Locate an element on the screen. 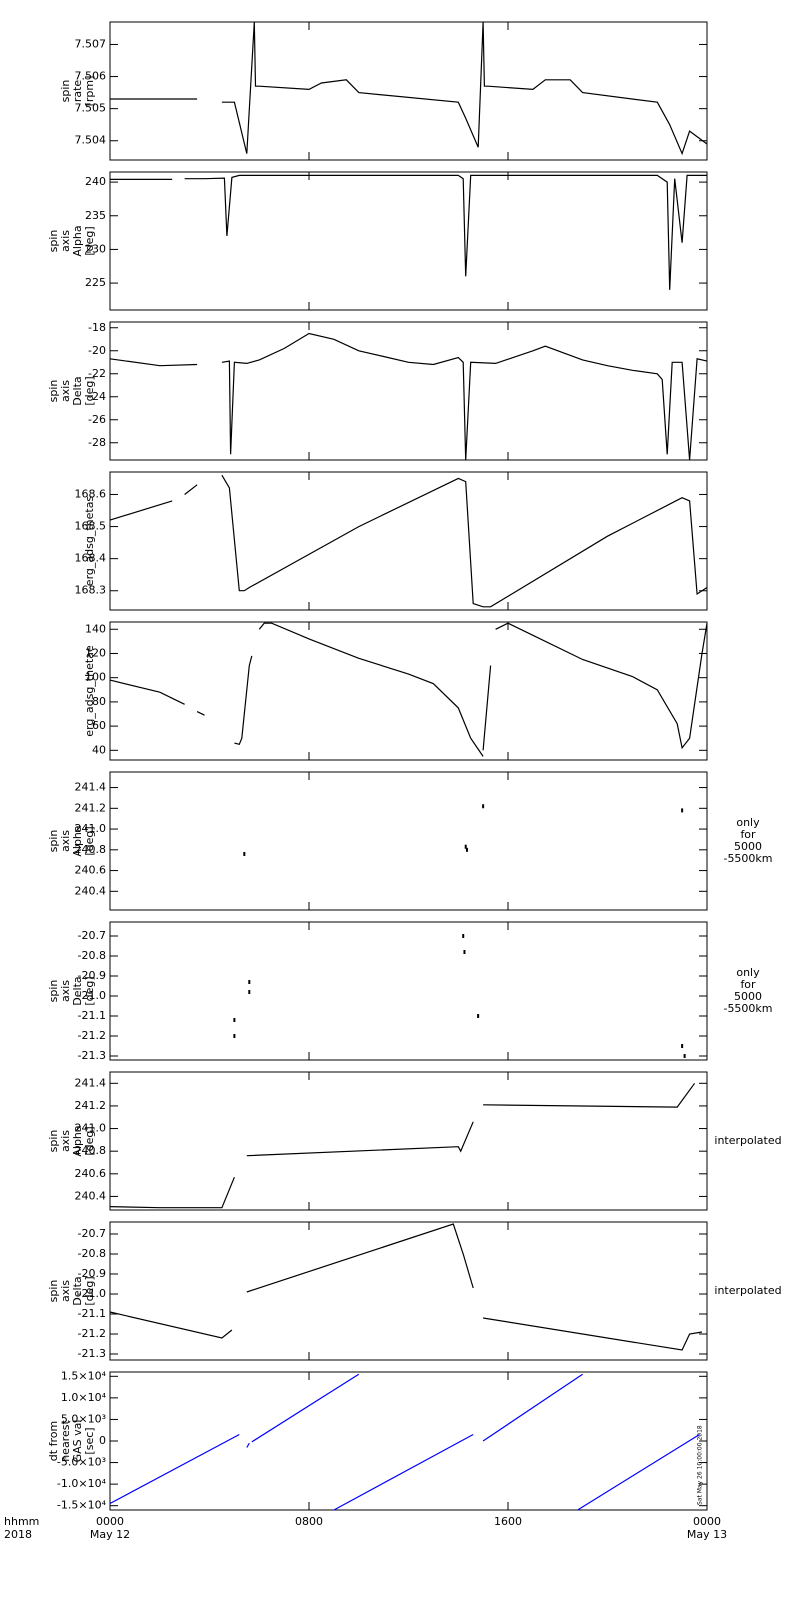 The height and width of the screenshot is (1600, 800). y-tick-label: 7.507 is located at coordinates (91, 43).